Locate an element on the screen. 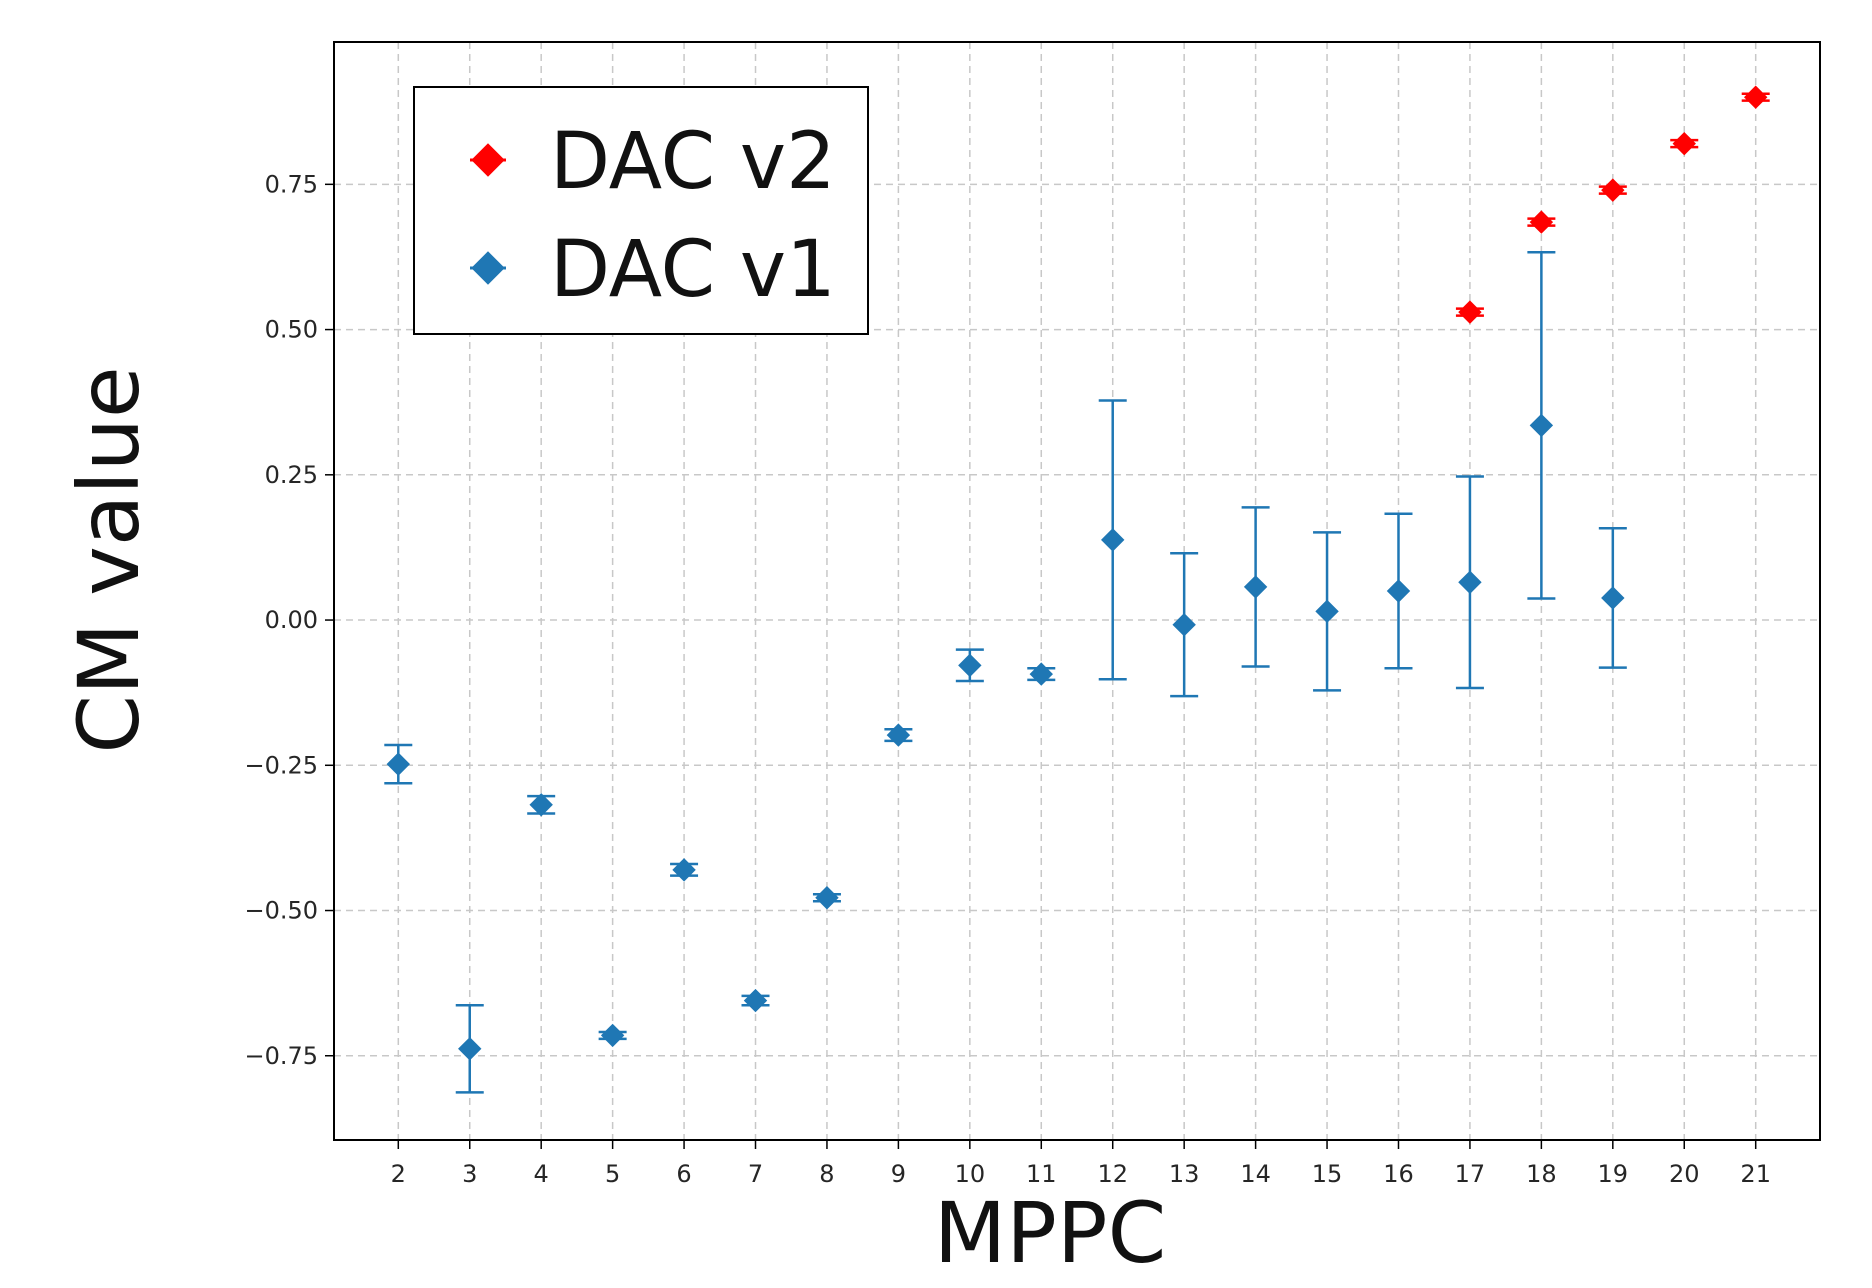 The width and height of the screenshot is (1872, 1288). y-tick-label: 0.50 is located at coordinates (291, 330).